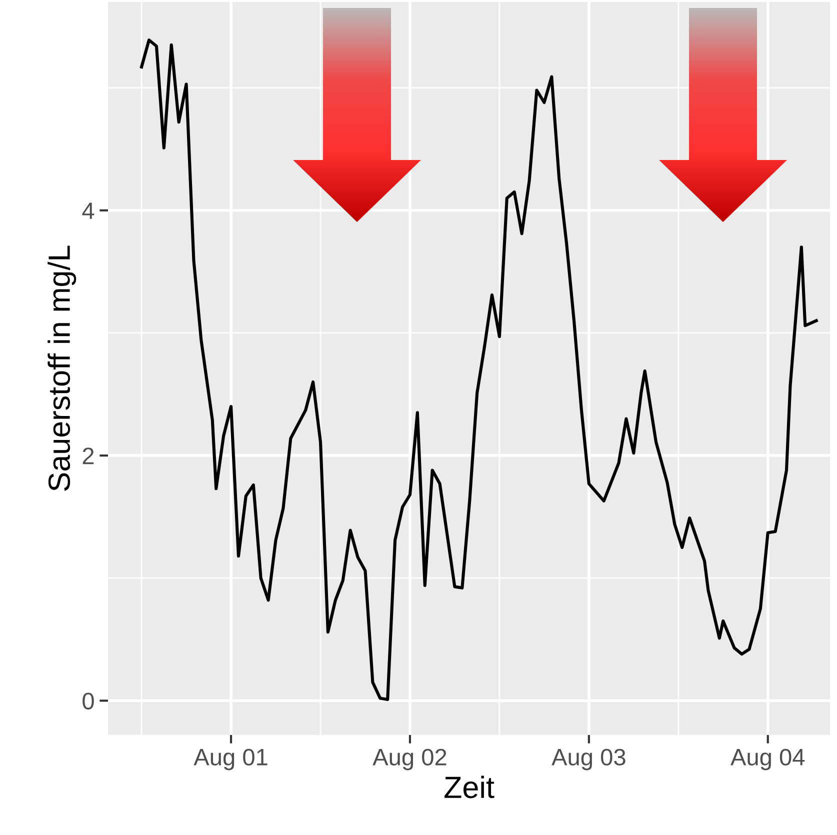 The height and width of the screenshot is (835, 837). Describe the element at coordinates (469, 787) in the screenshot. I see `x-axis-title: Zeit` at that location.